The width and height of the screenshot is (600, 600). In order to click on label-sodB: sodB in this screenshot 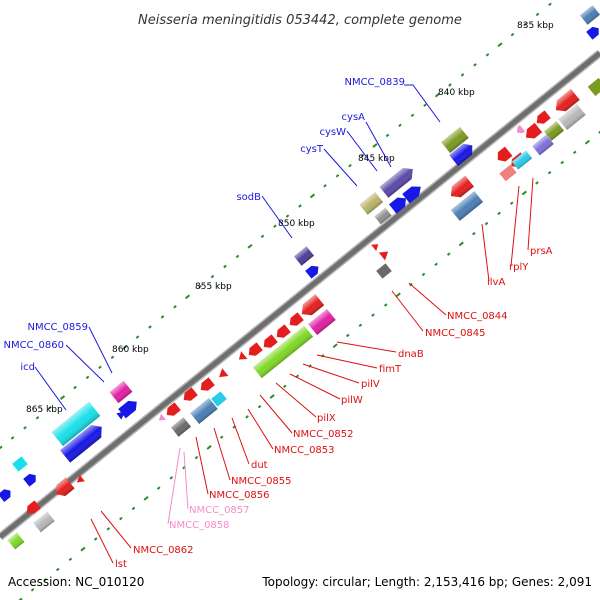, I will do `click(248, 197)`.